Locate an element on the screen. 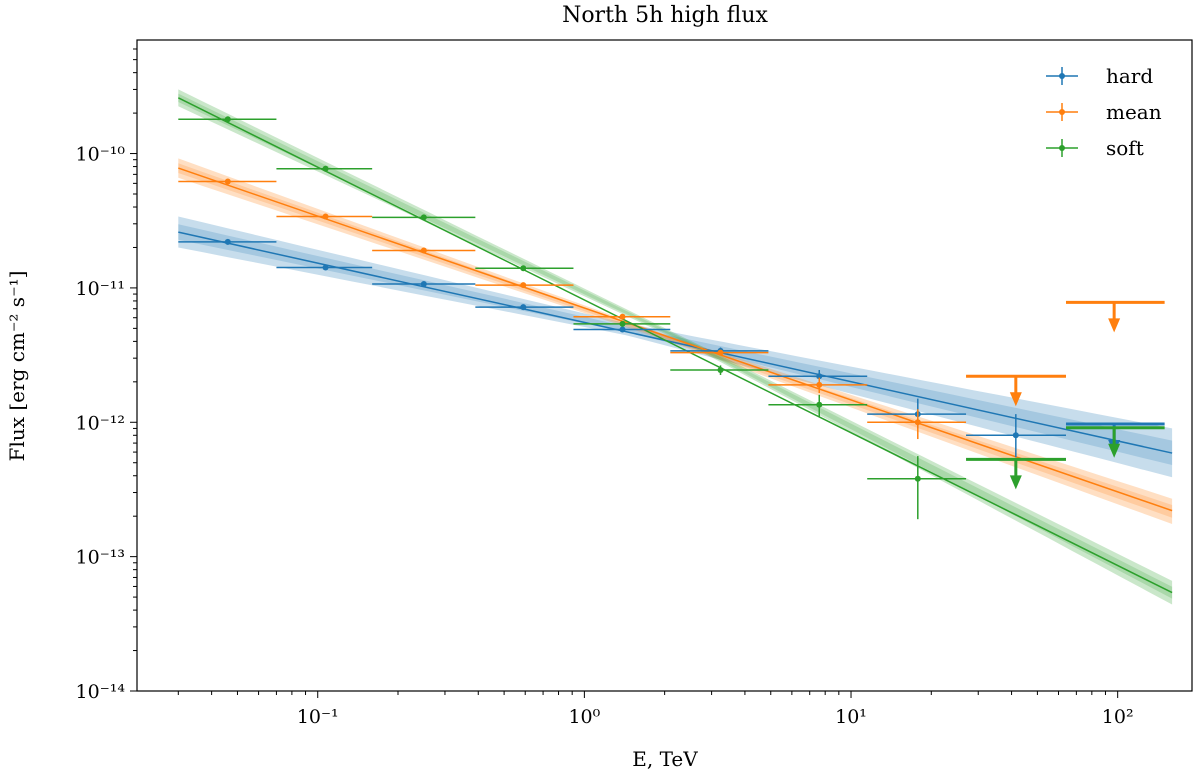 The height and width of the screenshot is (776, 1200). y-axis-label: Flux [erg cm⁻² s⁻¹] is located at coordinates (17, 366).